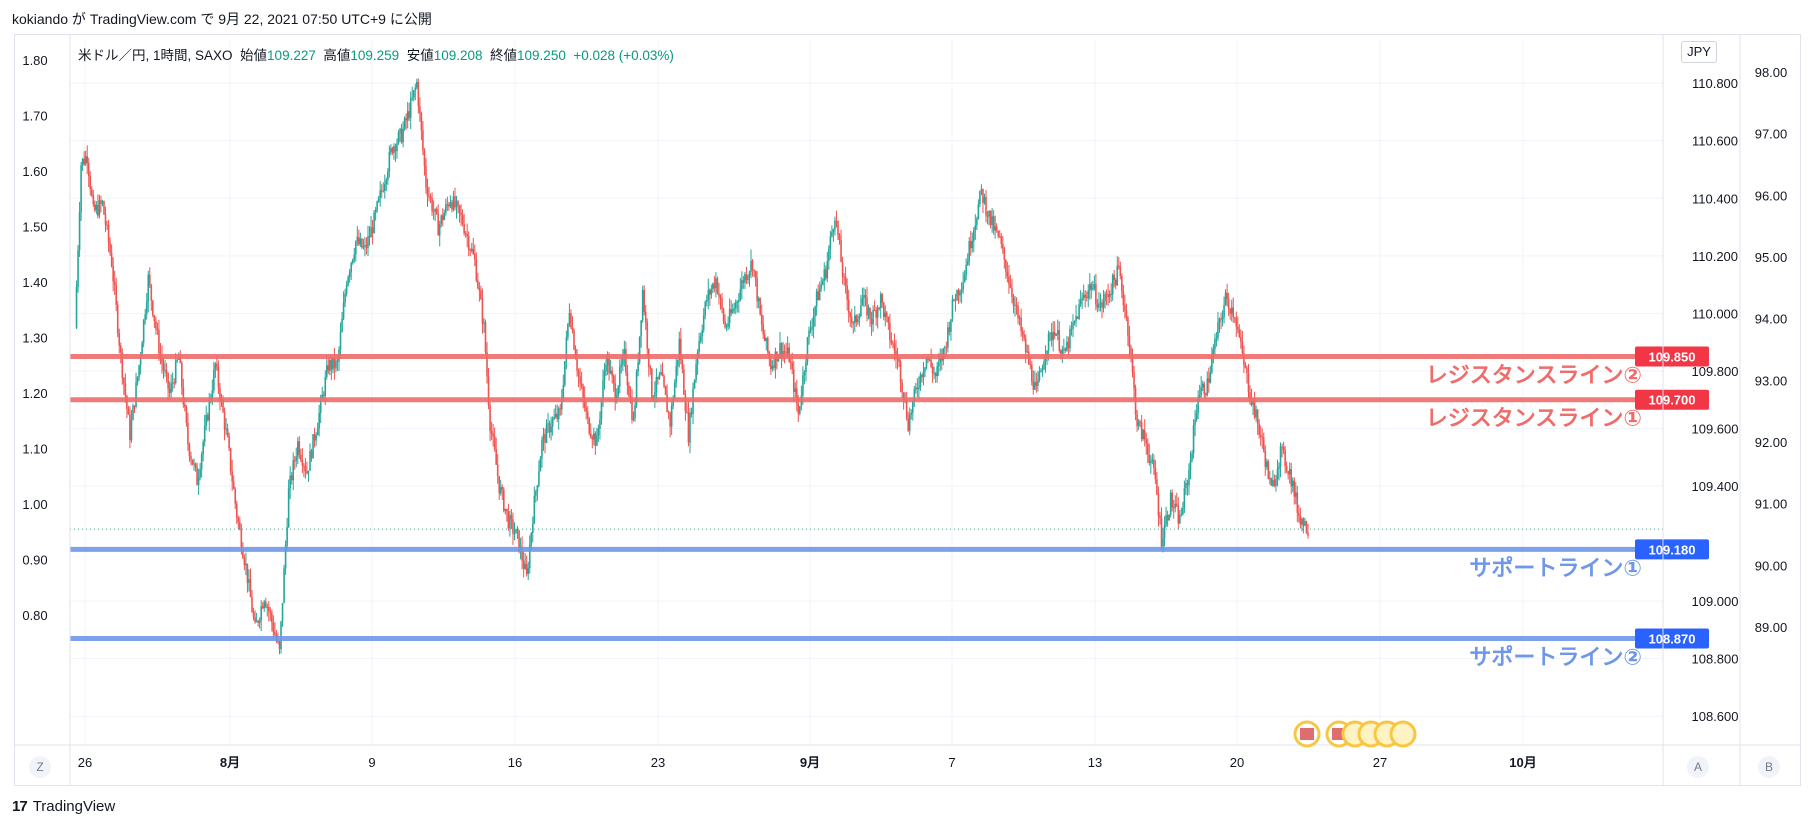 The width and height of the screenshot is (1813, 830). What do you see at coordinates (1715, 486) in the screenshot?
I see `price-tick-label: 109.400` at bounding box center [1715, 486].